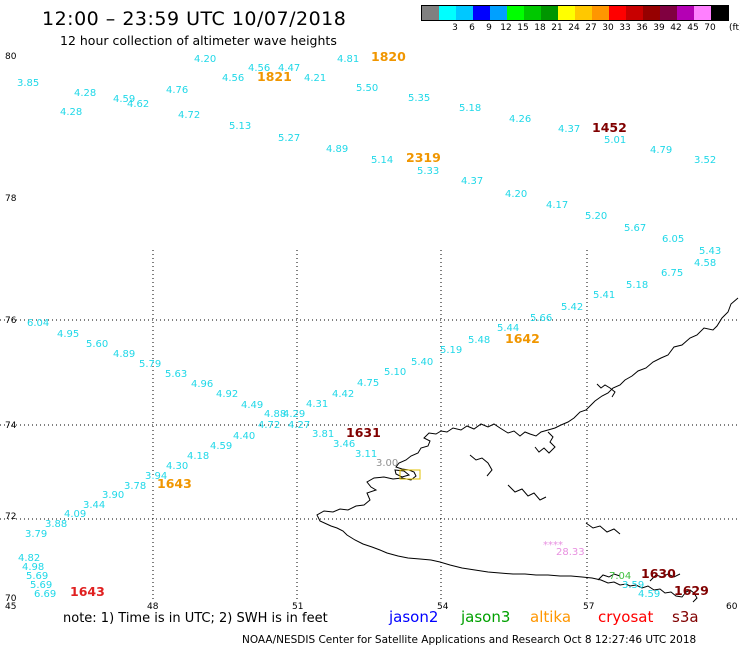 This screenshot has width=740, height=650. I want to click on satellite-altika: altika, so click(551, 617).